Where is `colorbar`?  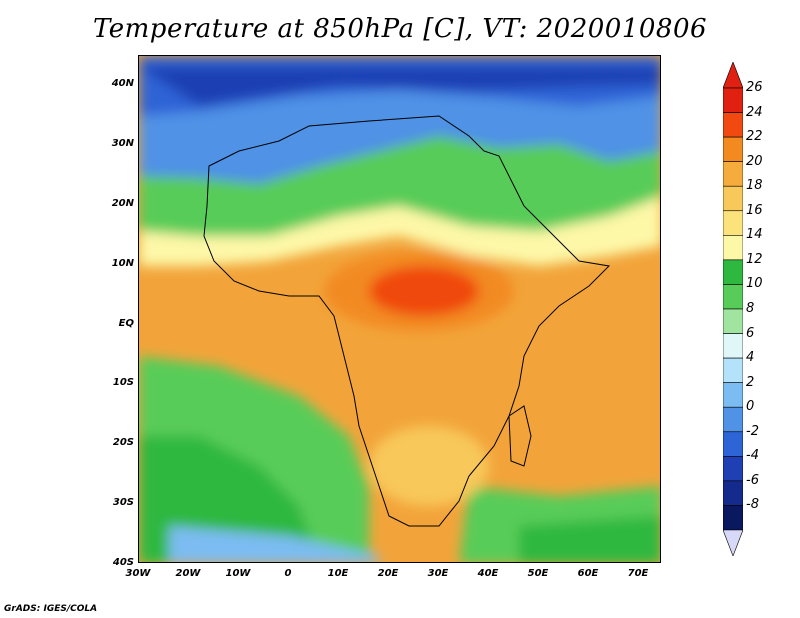 colorbar is located at coordinates (733, 309).